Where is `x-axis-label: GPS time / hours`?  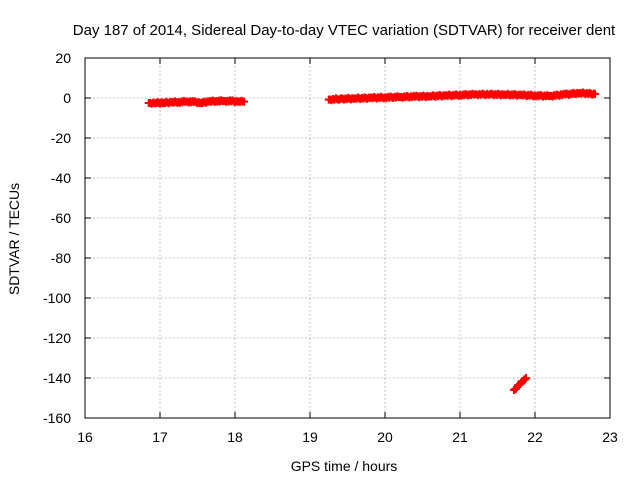
x-axis-label: GPS time / hours is located at coordinates (344, 466).